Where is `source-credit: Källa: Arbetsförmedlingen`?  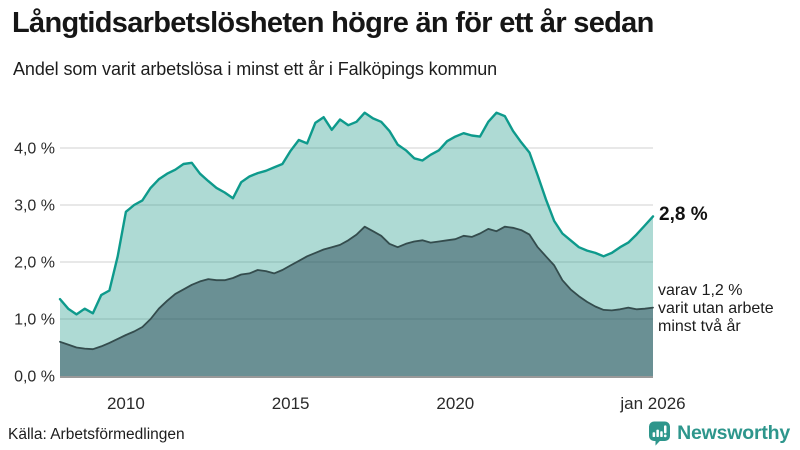 source-credit: Källa: Arbetsförmedlingen is located at coordinates (96, 434).